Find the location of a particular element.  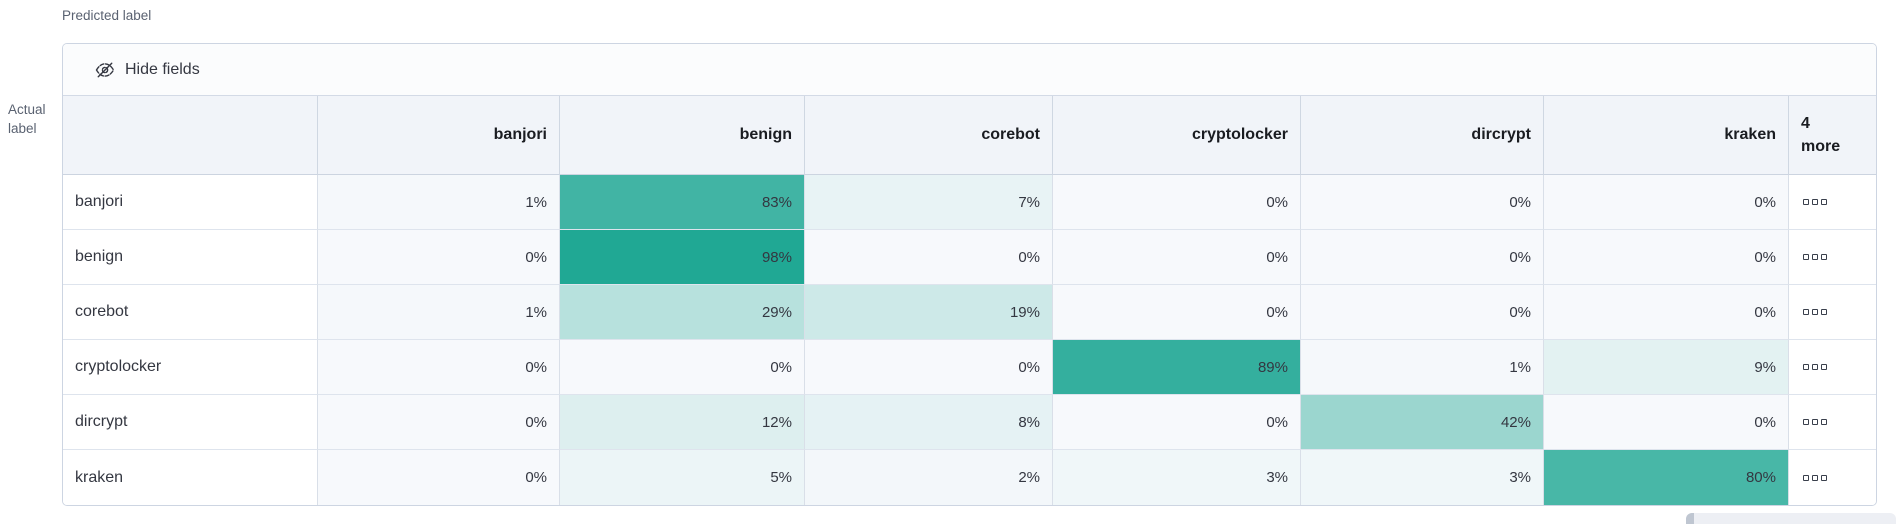

cell-dircrypt-corebot: 8% is located at coordinates (929, 422).